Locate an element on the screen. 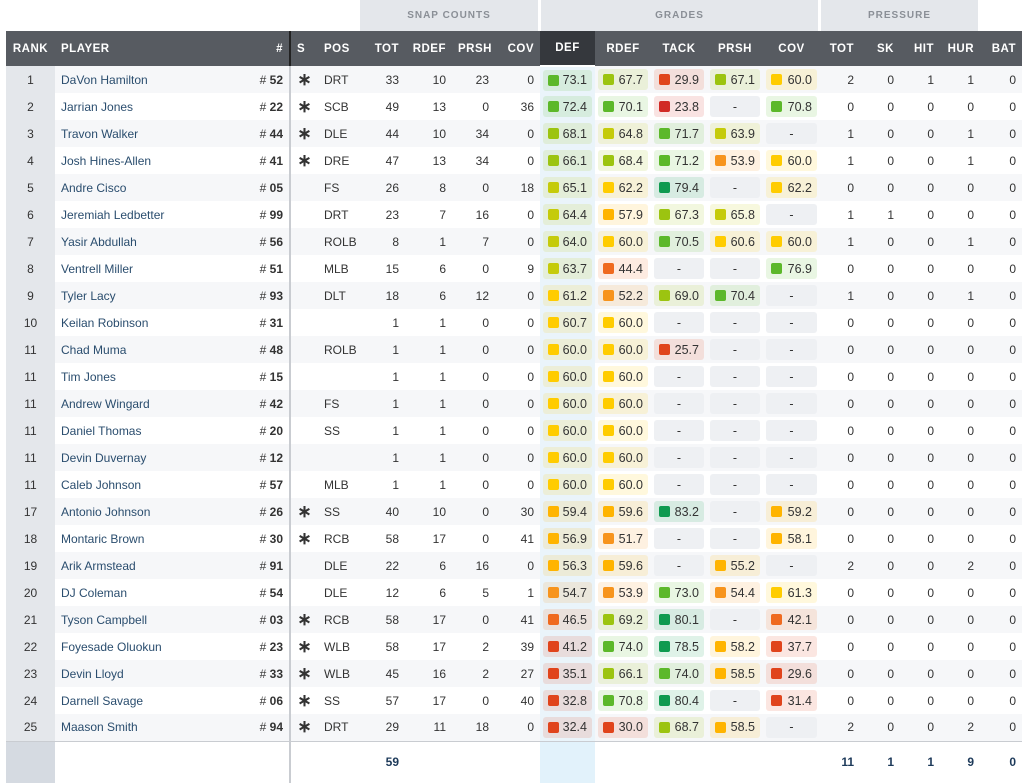  cell-pressure-sk: 0 is located at coordinates (880, 511).